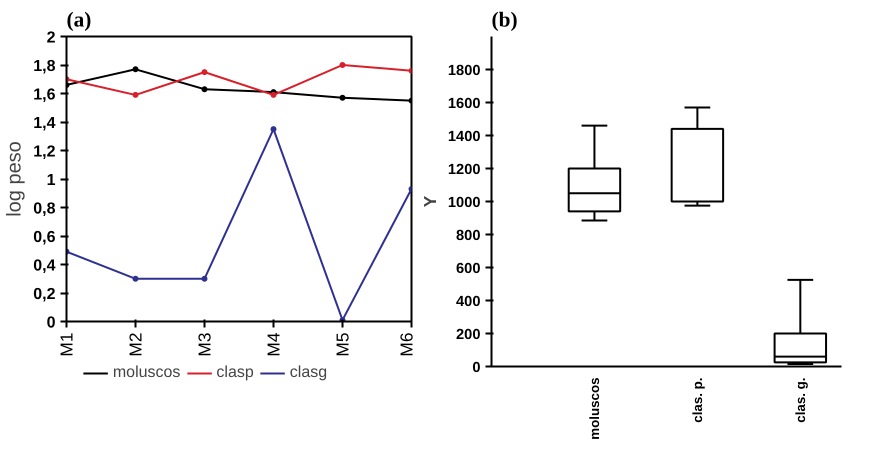 This screenshot has width=874, height=452. I want to click on y-axis-title: log peso, so click(14, 179).